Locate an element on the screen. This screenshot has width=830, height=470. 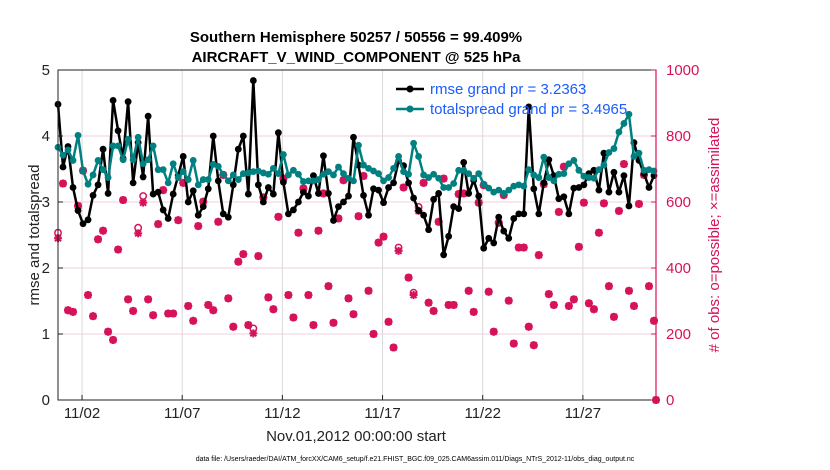
x-axis-label: Nov.01,2012 00:00:00 start is located at coordinates (356, 436).